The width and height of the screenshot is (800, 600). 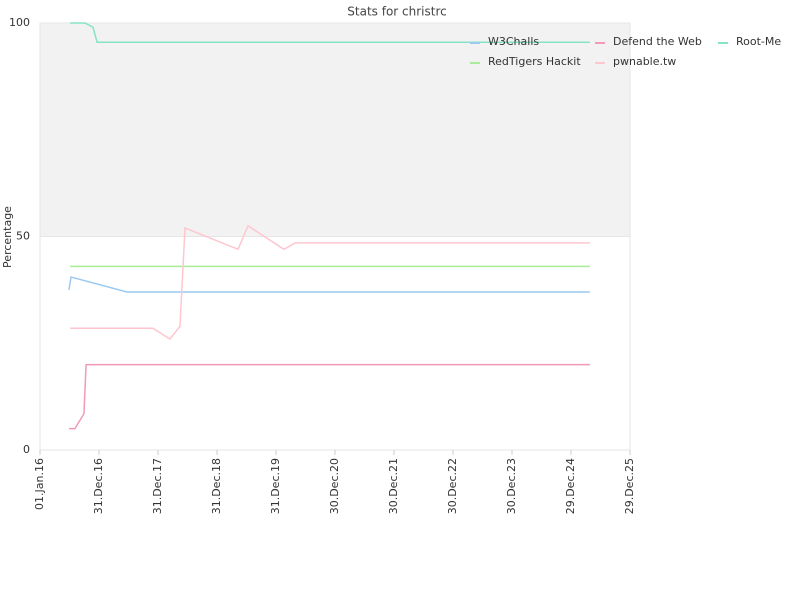 I want to click on y-tick-label: 0, so click(x=26, y=449).